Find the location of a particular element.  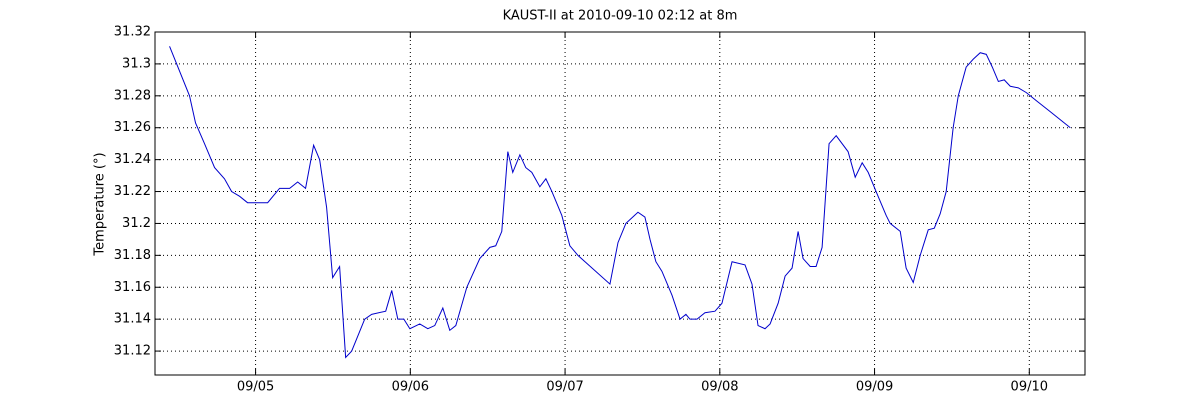

y-tick-label: 31.26 is located at coordinates (132, 127).